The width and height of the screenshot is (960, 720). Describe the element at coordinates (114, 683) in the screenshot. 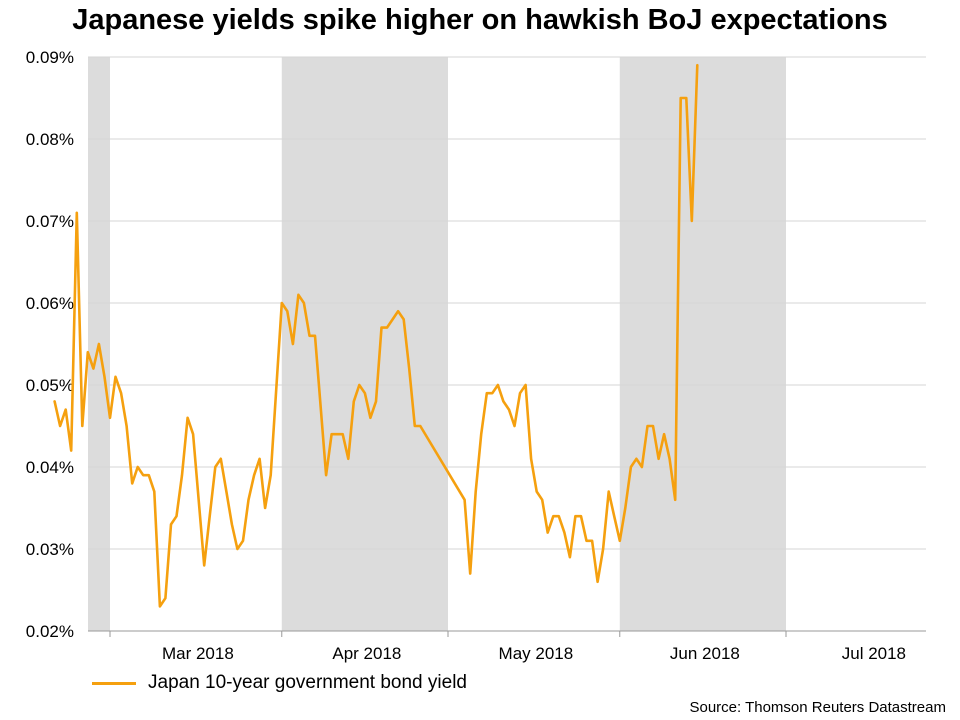

I see `legend-line-swatch` at that location.